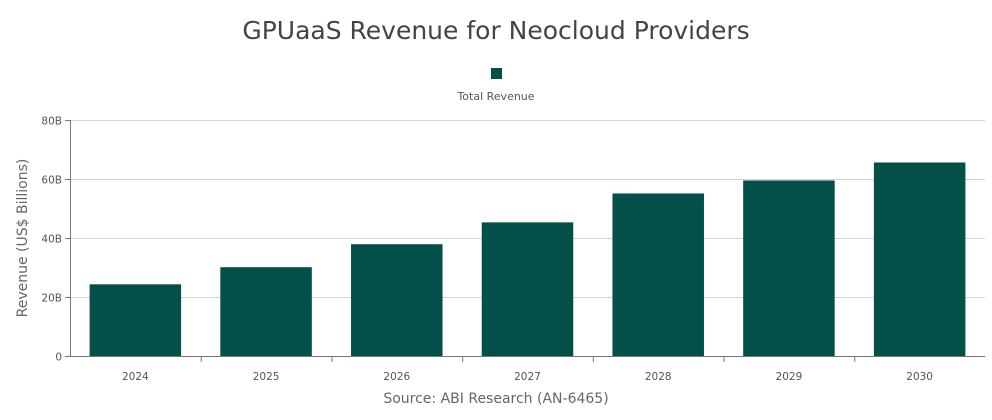  Describe the element at coordinates (51, 240) in the screenshot. I see `y-tick-label: 40B` at that location.